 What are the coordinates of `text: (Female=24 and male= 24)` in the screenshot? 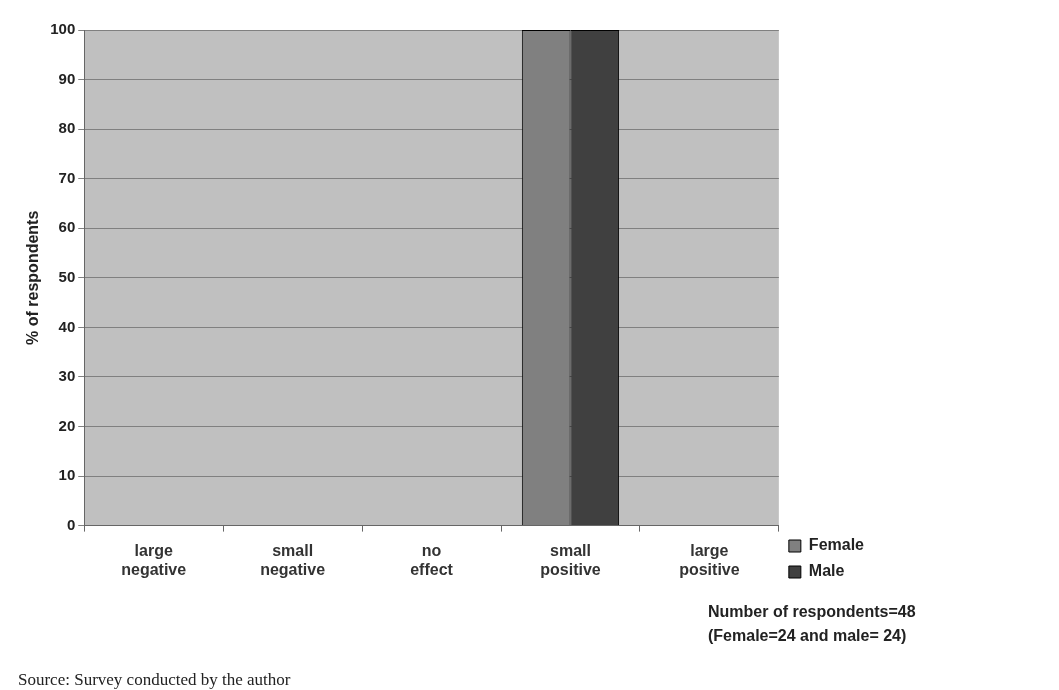 It's located at (807, 635).